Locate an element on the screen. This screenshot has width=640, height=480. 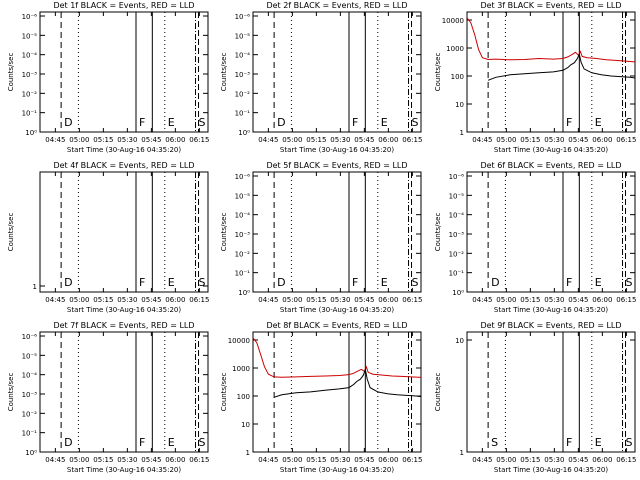
panel-title: Det 6f BLACK = Events, RED = LLD is located at coordinates (550, 165).